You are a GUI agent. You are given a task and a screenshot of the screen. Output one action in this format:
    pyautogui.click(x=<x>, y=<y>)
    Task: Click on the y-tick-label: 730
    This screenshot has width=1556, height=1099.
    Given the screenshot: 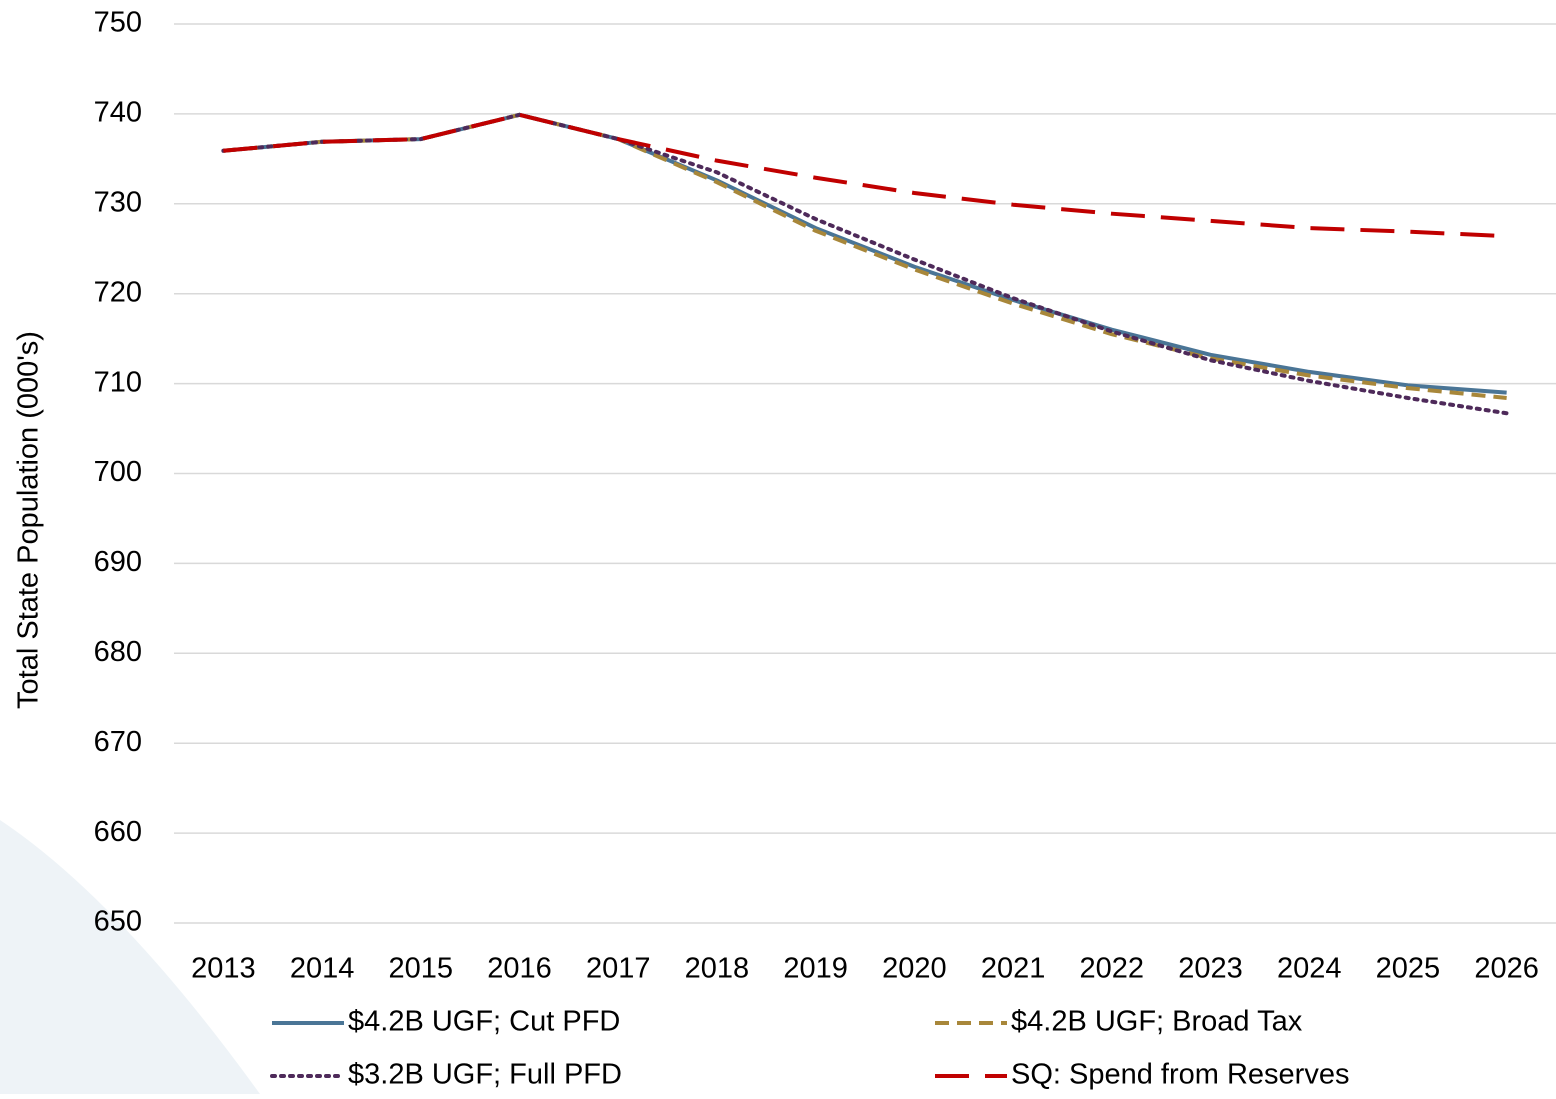 What is the action you would take?
    pyautogui.click(x=118, y=202)
    